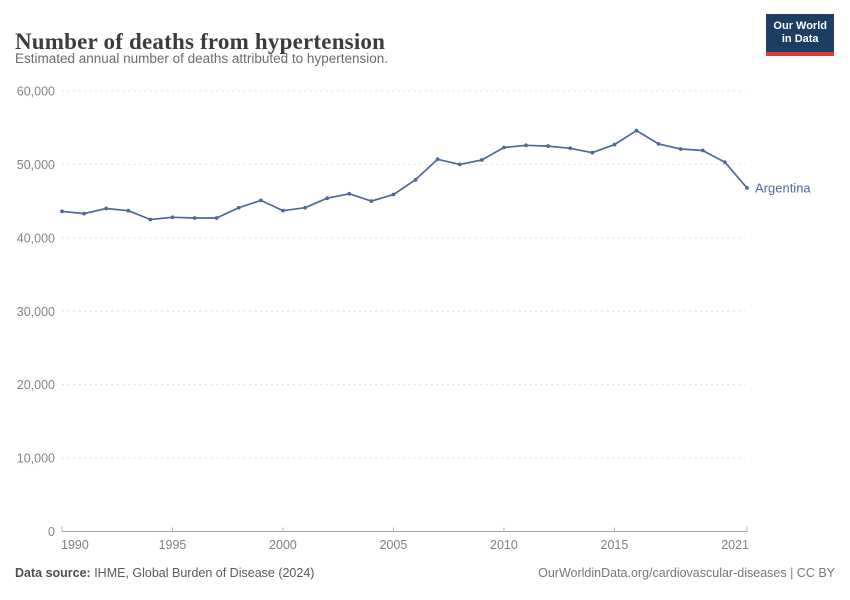  I want to click on page-title: Number of deaths from hypertension, so click(200, 42).